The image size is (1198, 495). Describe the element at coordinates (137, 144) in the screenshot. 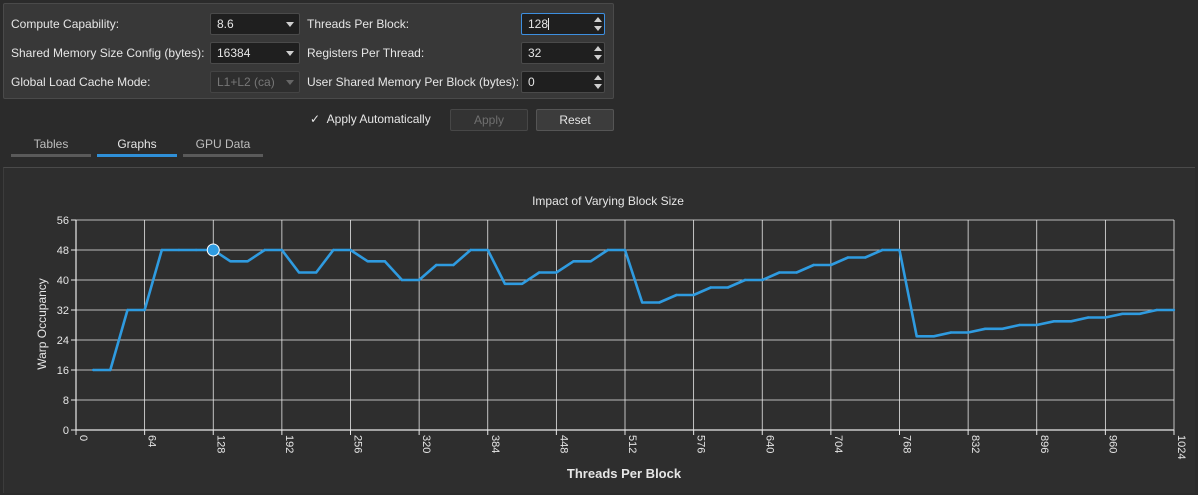

I see `tab-label: Graphs` at that location.